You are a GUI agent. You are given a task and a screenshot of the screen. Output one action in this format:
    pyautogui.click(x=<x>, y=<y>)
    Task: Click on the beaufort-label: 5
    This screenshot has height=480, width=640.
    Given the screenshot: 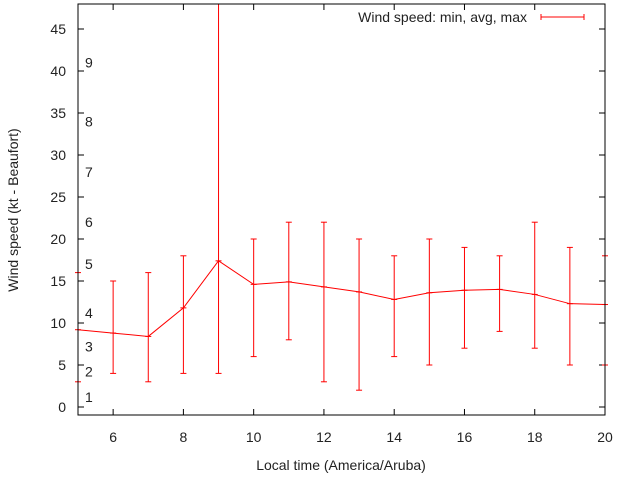 What is the action you would take?
    pyautogui.click(x=89, y=264)
    